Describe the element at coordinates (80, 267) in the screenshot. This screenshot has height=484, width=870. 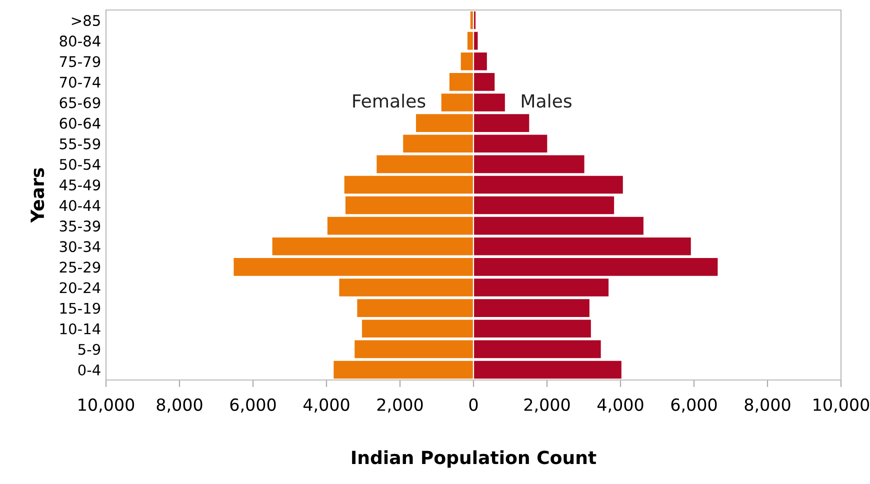
I see `y-tick-label: 25-29` at that location.